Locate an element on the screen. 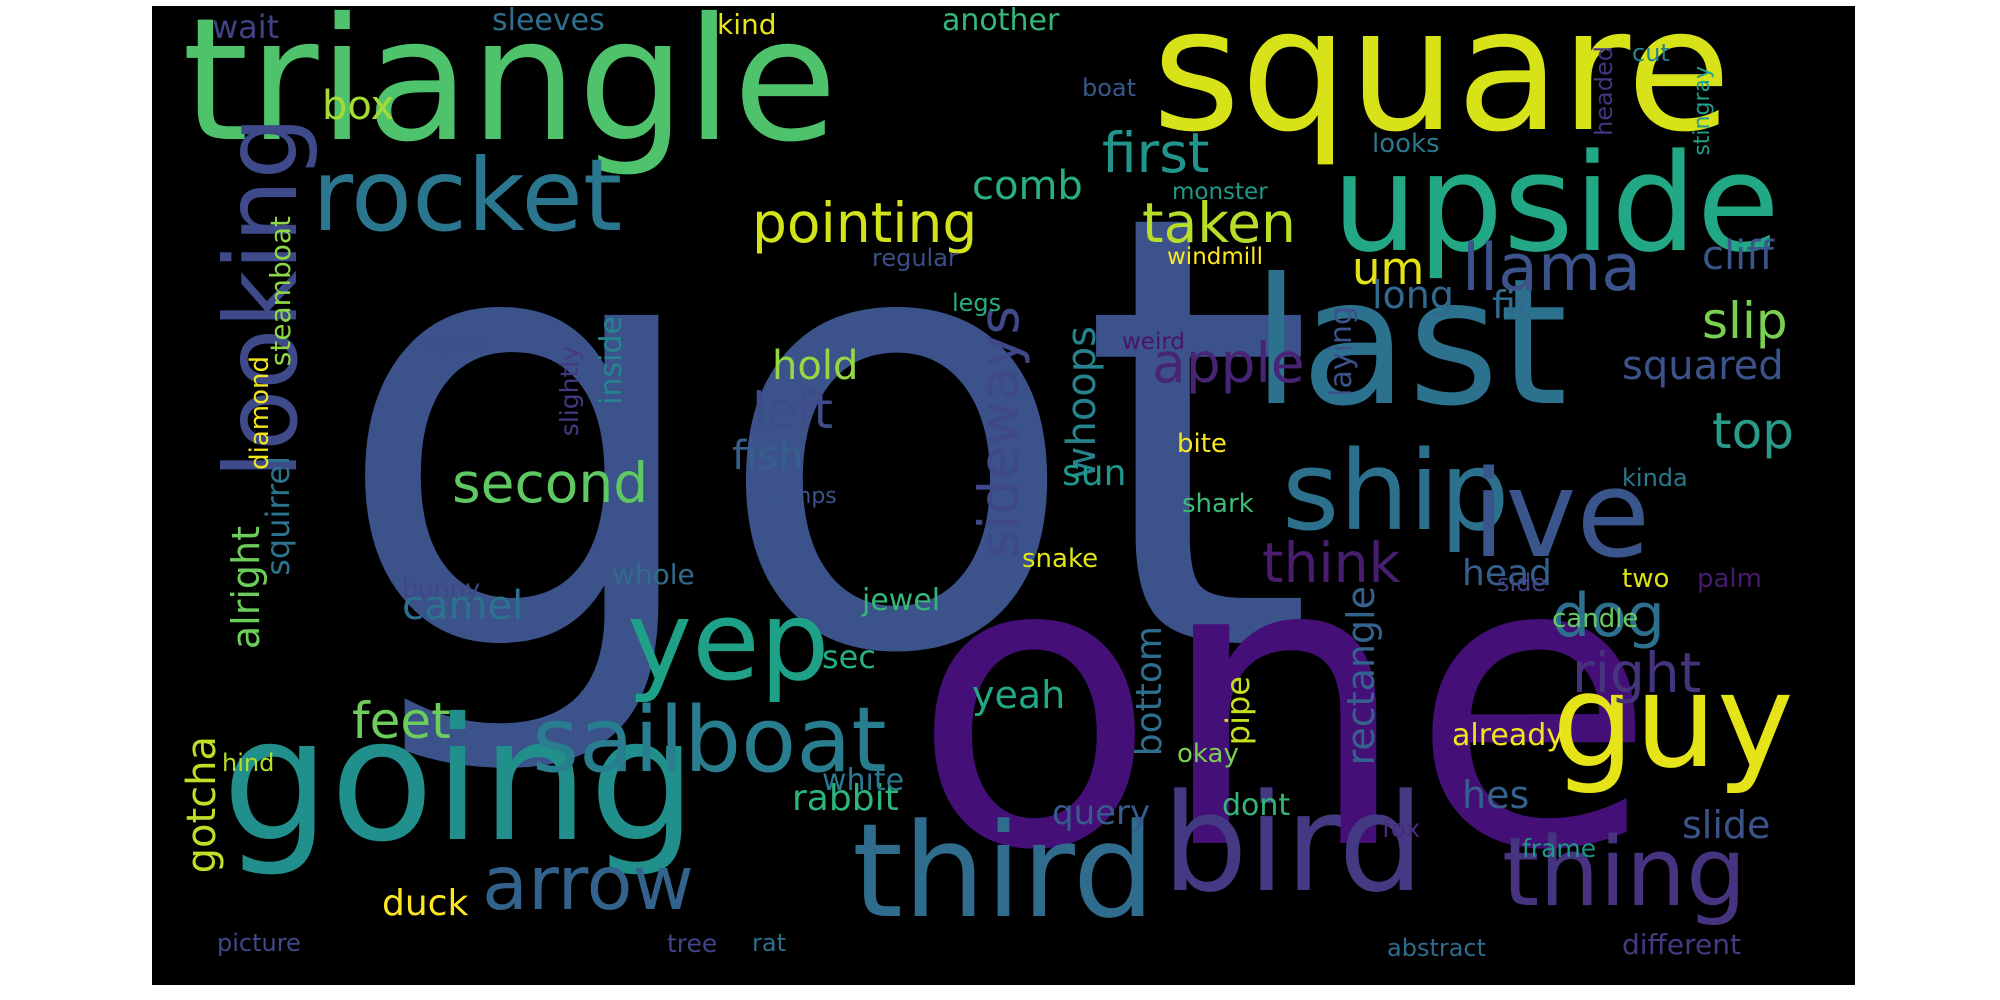  word-rabbit: rabbit is located at coordinates (845, 798).